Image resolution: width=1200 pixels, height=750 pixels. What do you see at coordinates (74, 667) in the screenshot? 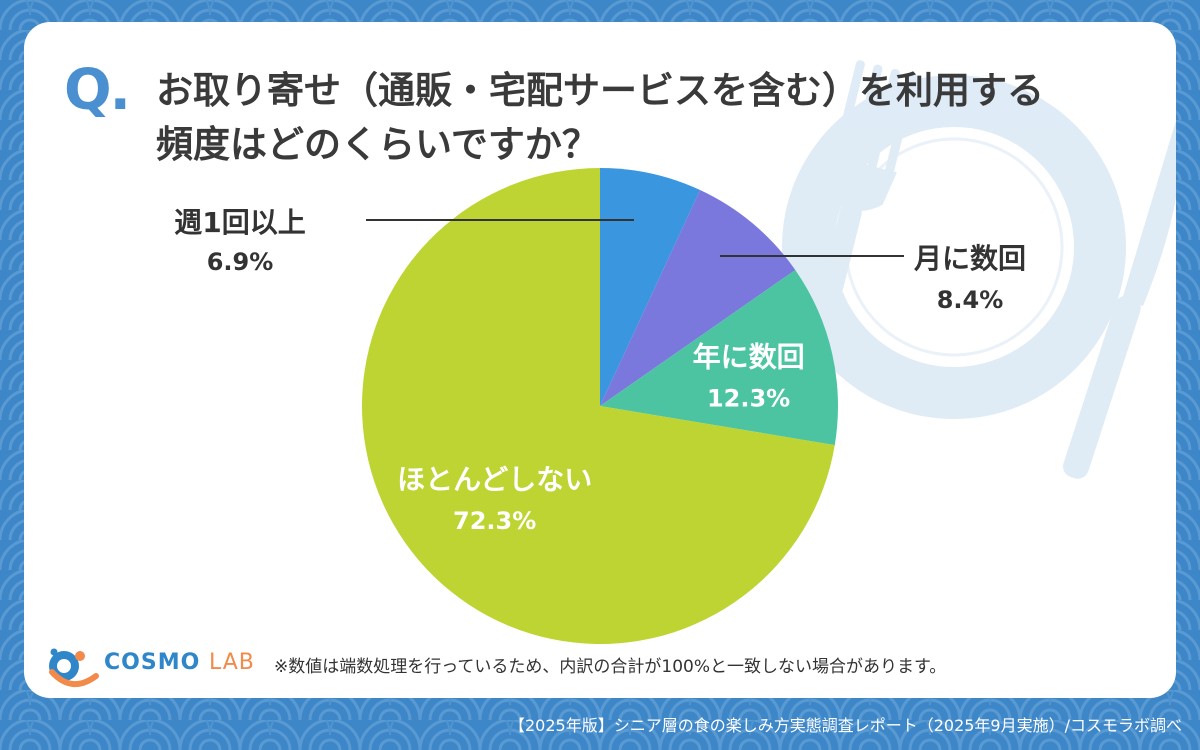
I see `logo-mark-icon` at bounding box center [74, 667].